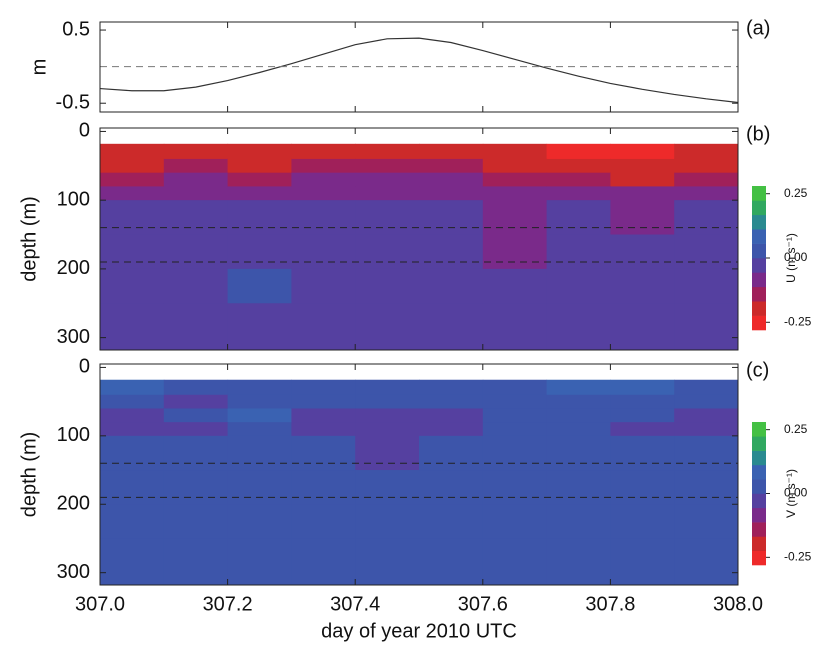  What do you see at coordinates (39, 67) in the screenshot?
I see `y-axis-label: m` at bounding box center [39, 67].